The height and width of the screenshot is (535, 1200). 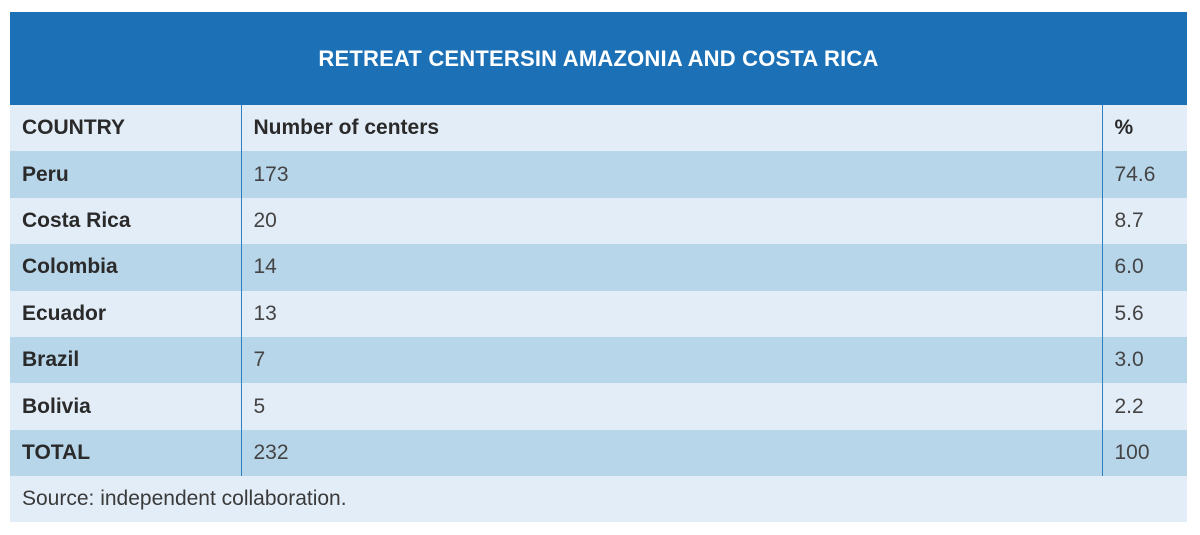 I want to click on row-percent: 74.6, so click(x=1144, y=174).